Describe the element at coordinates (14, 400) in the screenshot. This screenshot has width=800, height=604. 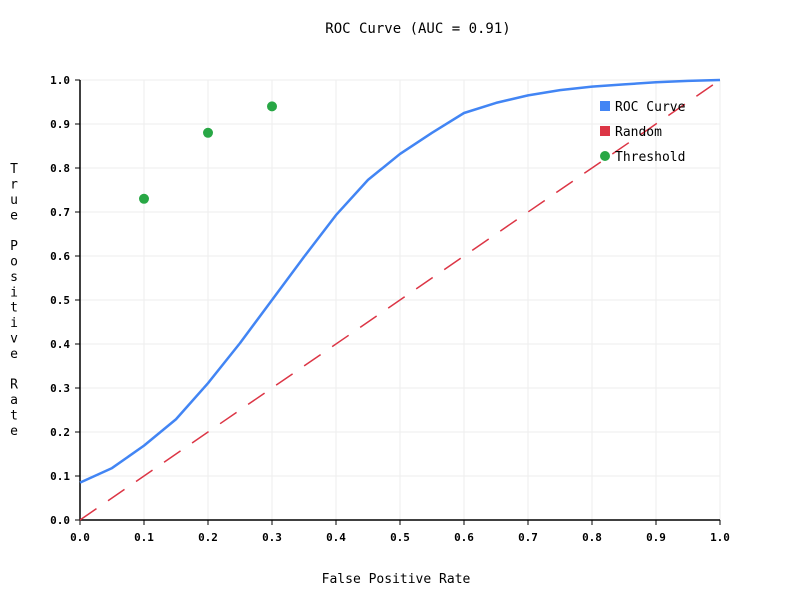
I see `y-axis-label-char: a` at that location.